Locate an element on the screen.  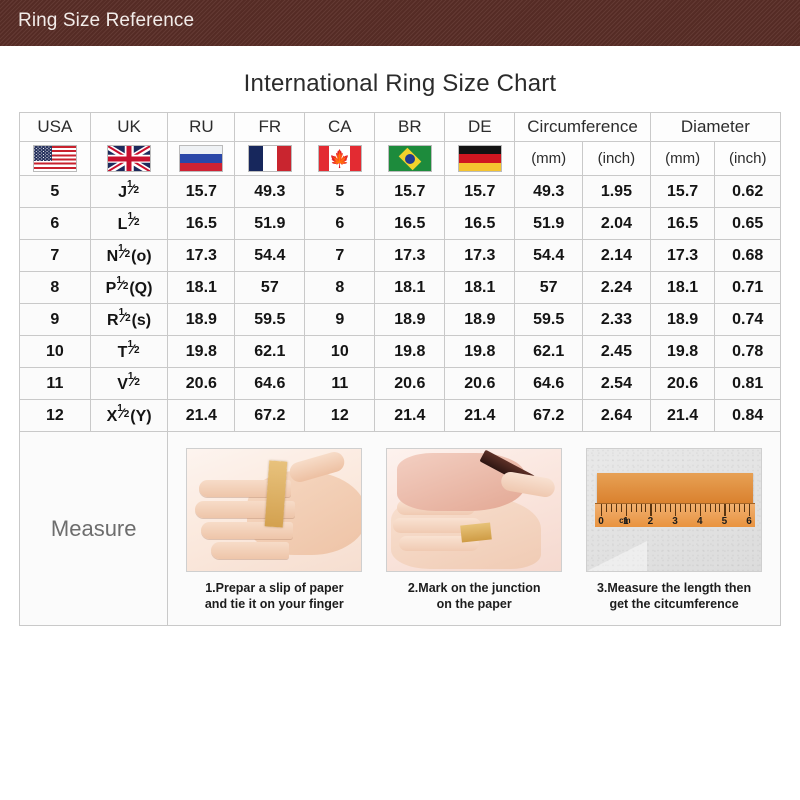
table-row: 5 J 1 ⁄ 2 15.7 49.3 5 15.7 15.7 49.3 1.95 15.7 0.62 is located at coordinates (400, 191).